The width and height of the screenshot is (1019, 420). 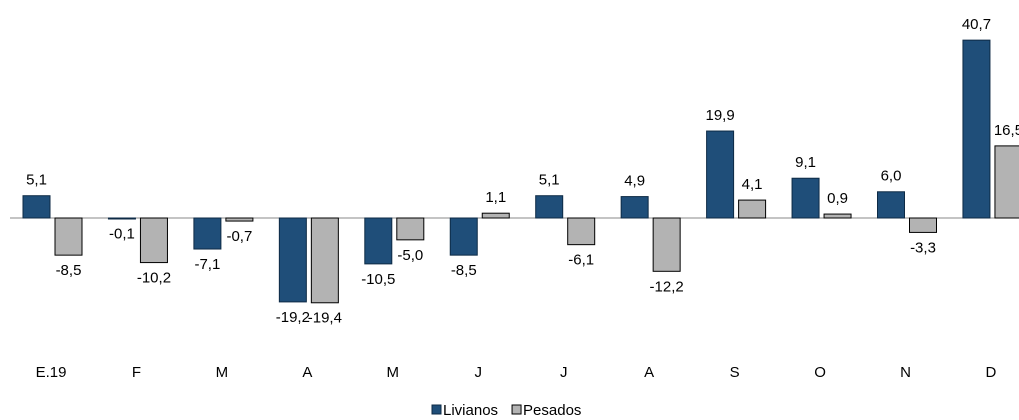 What do you see at coordinates (752, 184) in the screenshot?
I see `data-label: 4,1` at bounding box center [752, 184].